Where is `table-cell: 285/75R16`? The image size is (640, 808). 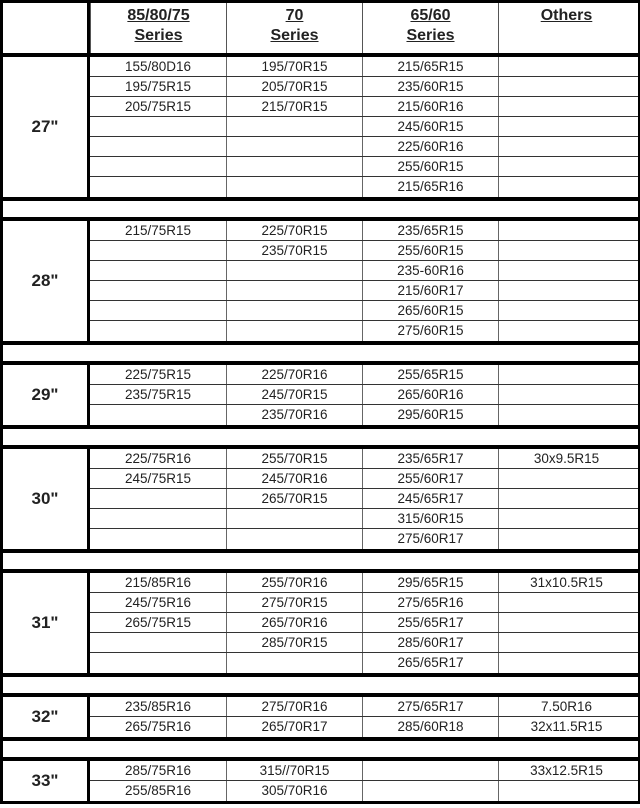
table-cell: 285/75R16 is located at coordinates (158, 770).